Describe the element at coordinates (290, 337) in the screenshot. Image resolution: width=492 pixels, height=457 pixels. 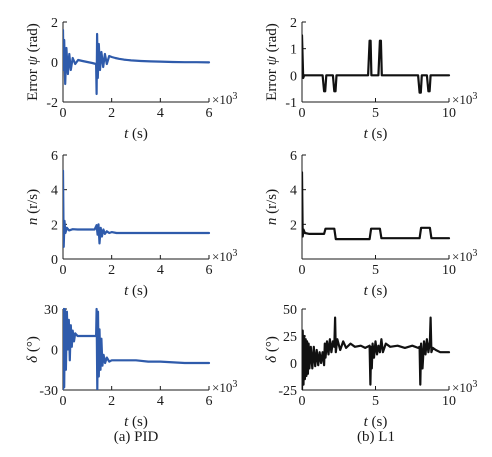
I see `y-tick-label: 25` at that location.